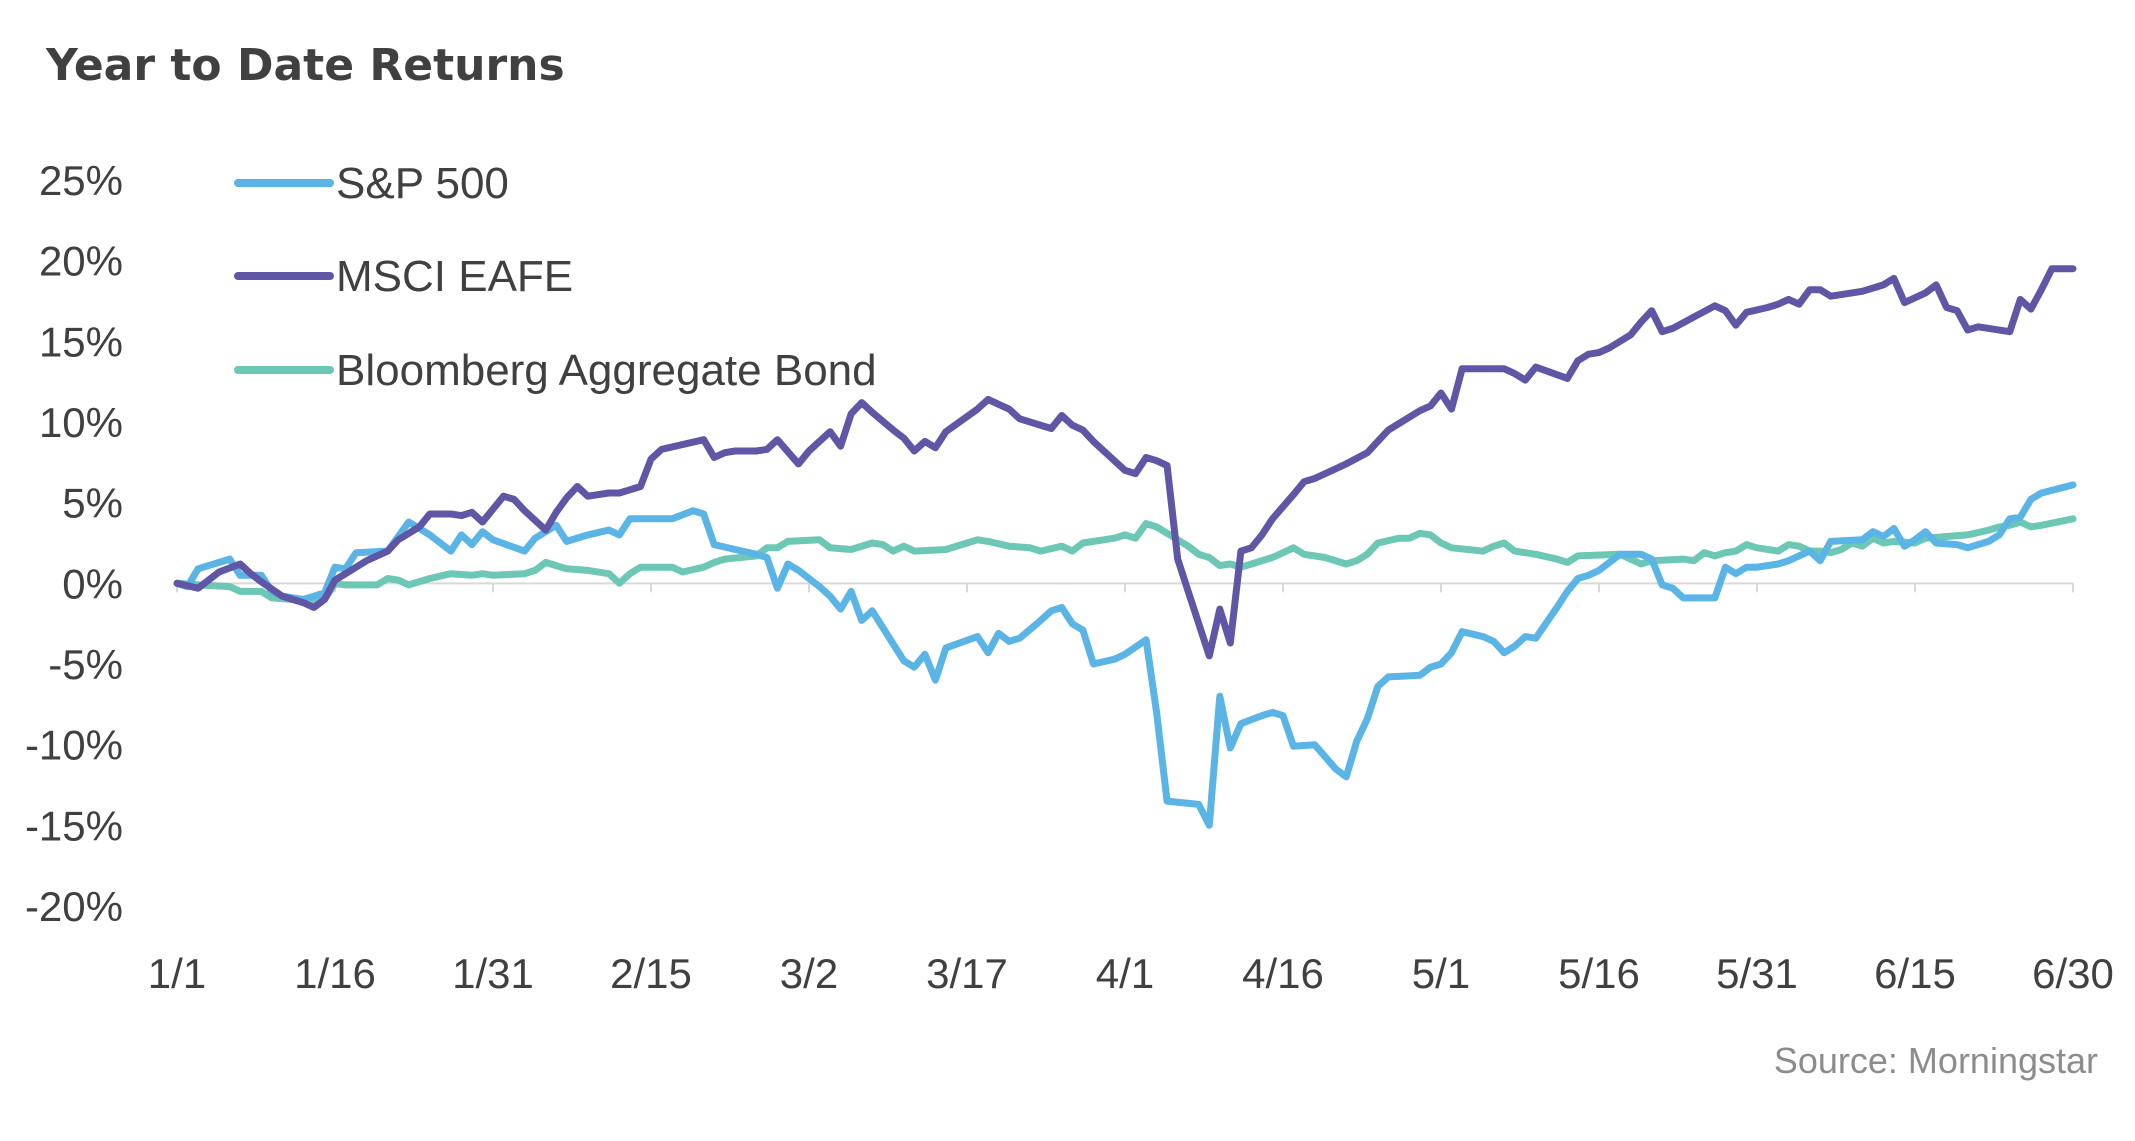 This screenshot has height=1141, width=2135. Describe the element at coordinates (967, 973) in the screenshot. I see `x-tick-label: 3/17` at that location.